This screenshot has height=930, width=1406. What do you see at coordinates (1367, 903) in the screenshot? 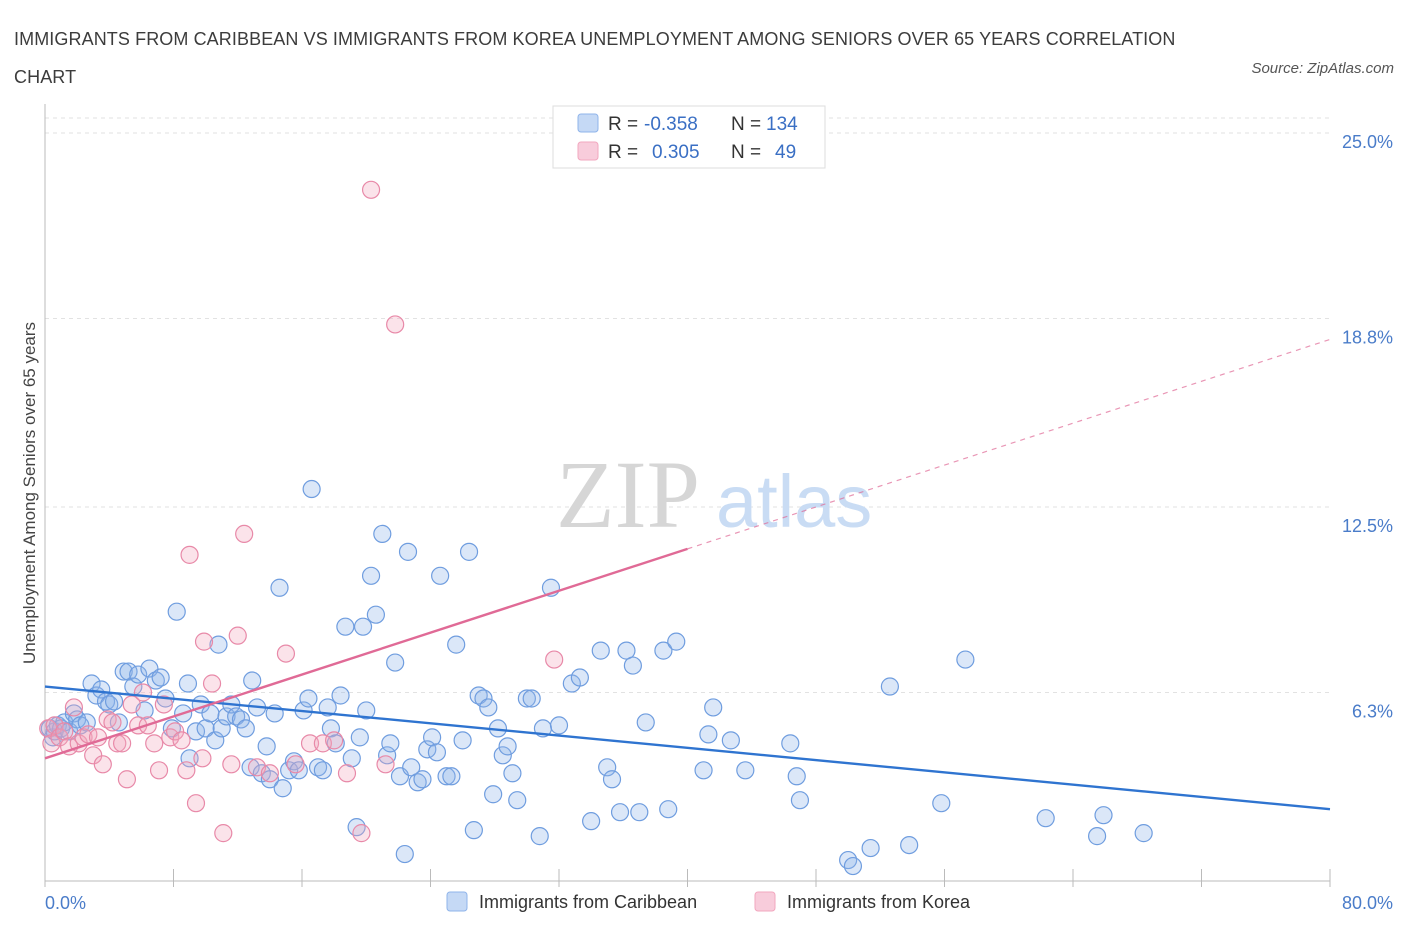
I see `x-tick-label-max: 80.0%` at bounding box center [1367, 903].